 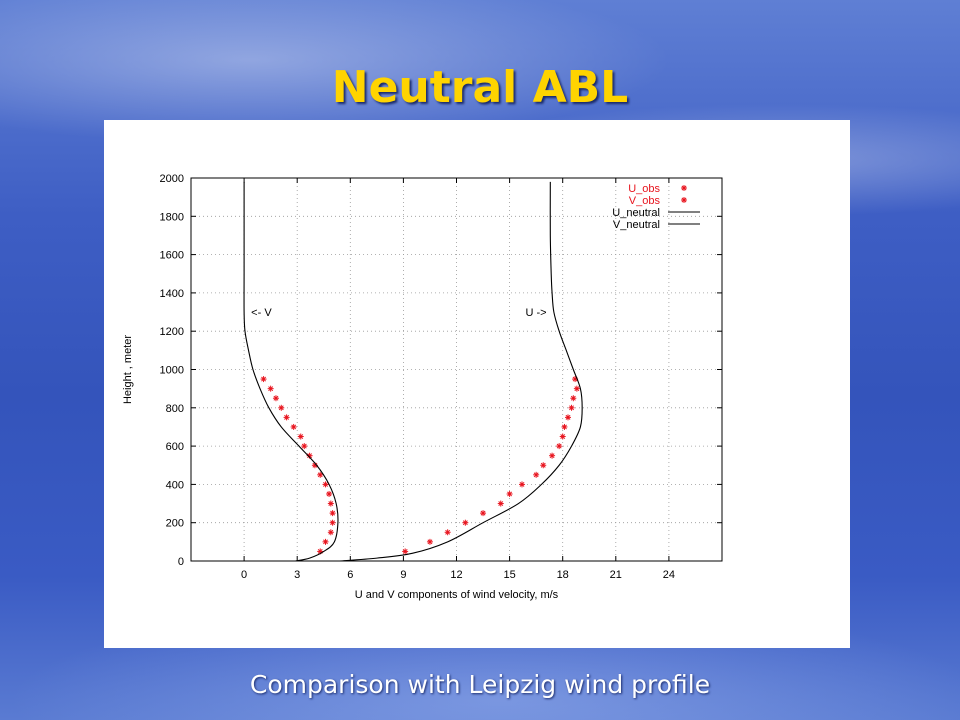 I want to click on y-tick-label: 1600, so click(x=172, y=256).